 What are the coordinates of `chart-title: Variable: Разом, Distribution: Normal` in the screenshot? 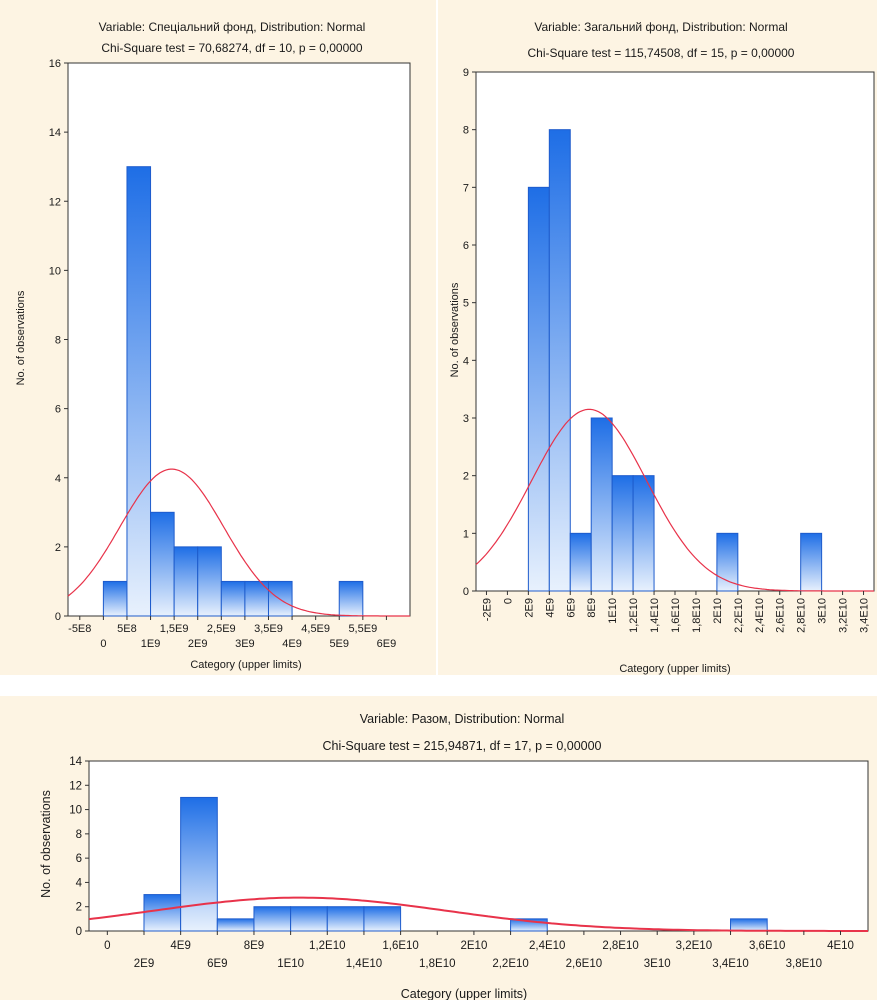 It's located at (462, 719).